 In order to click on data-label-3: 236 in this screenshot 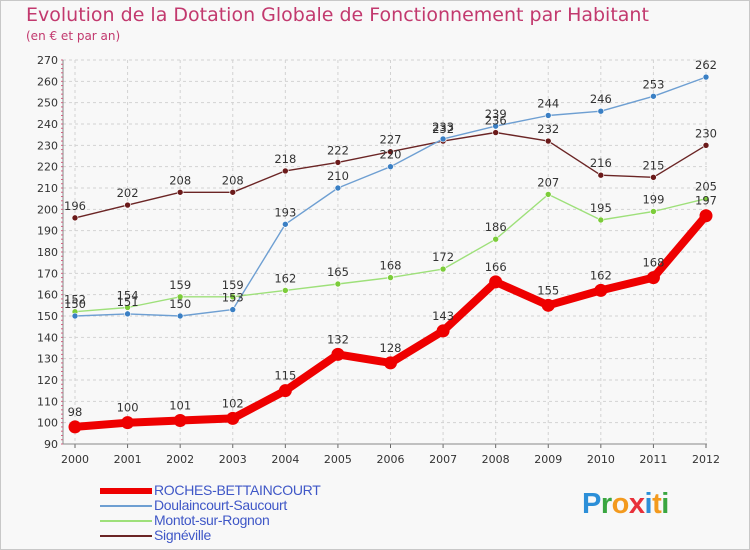, I will do `click(496, 121)`.